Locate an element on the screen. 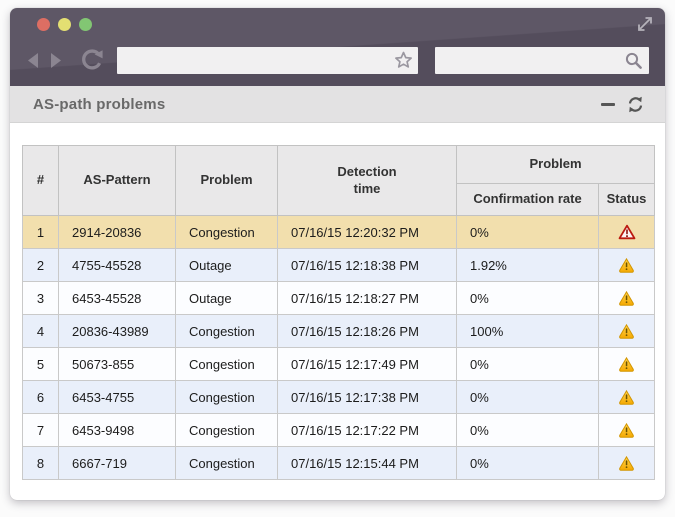 The width and height of the screenshot is (675, 517). back-arrow-icon is located at coordinates (33, 60).